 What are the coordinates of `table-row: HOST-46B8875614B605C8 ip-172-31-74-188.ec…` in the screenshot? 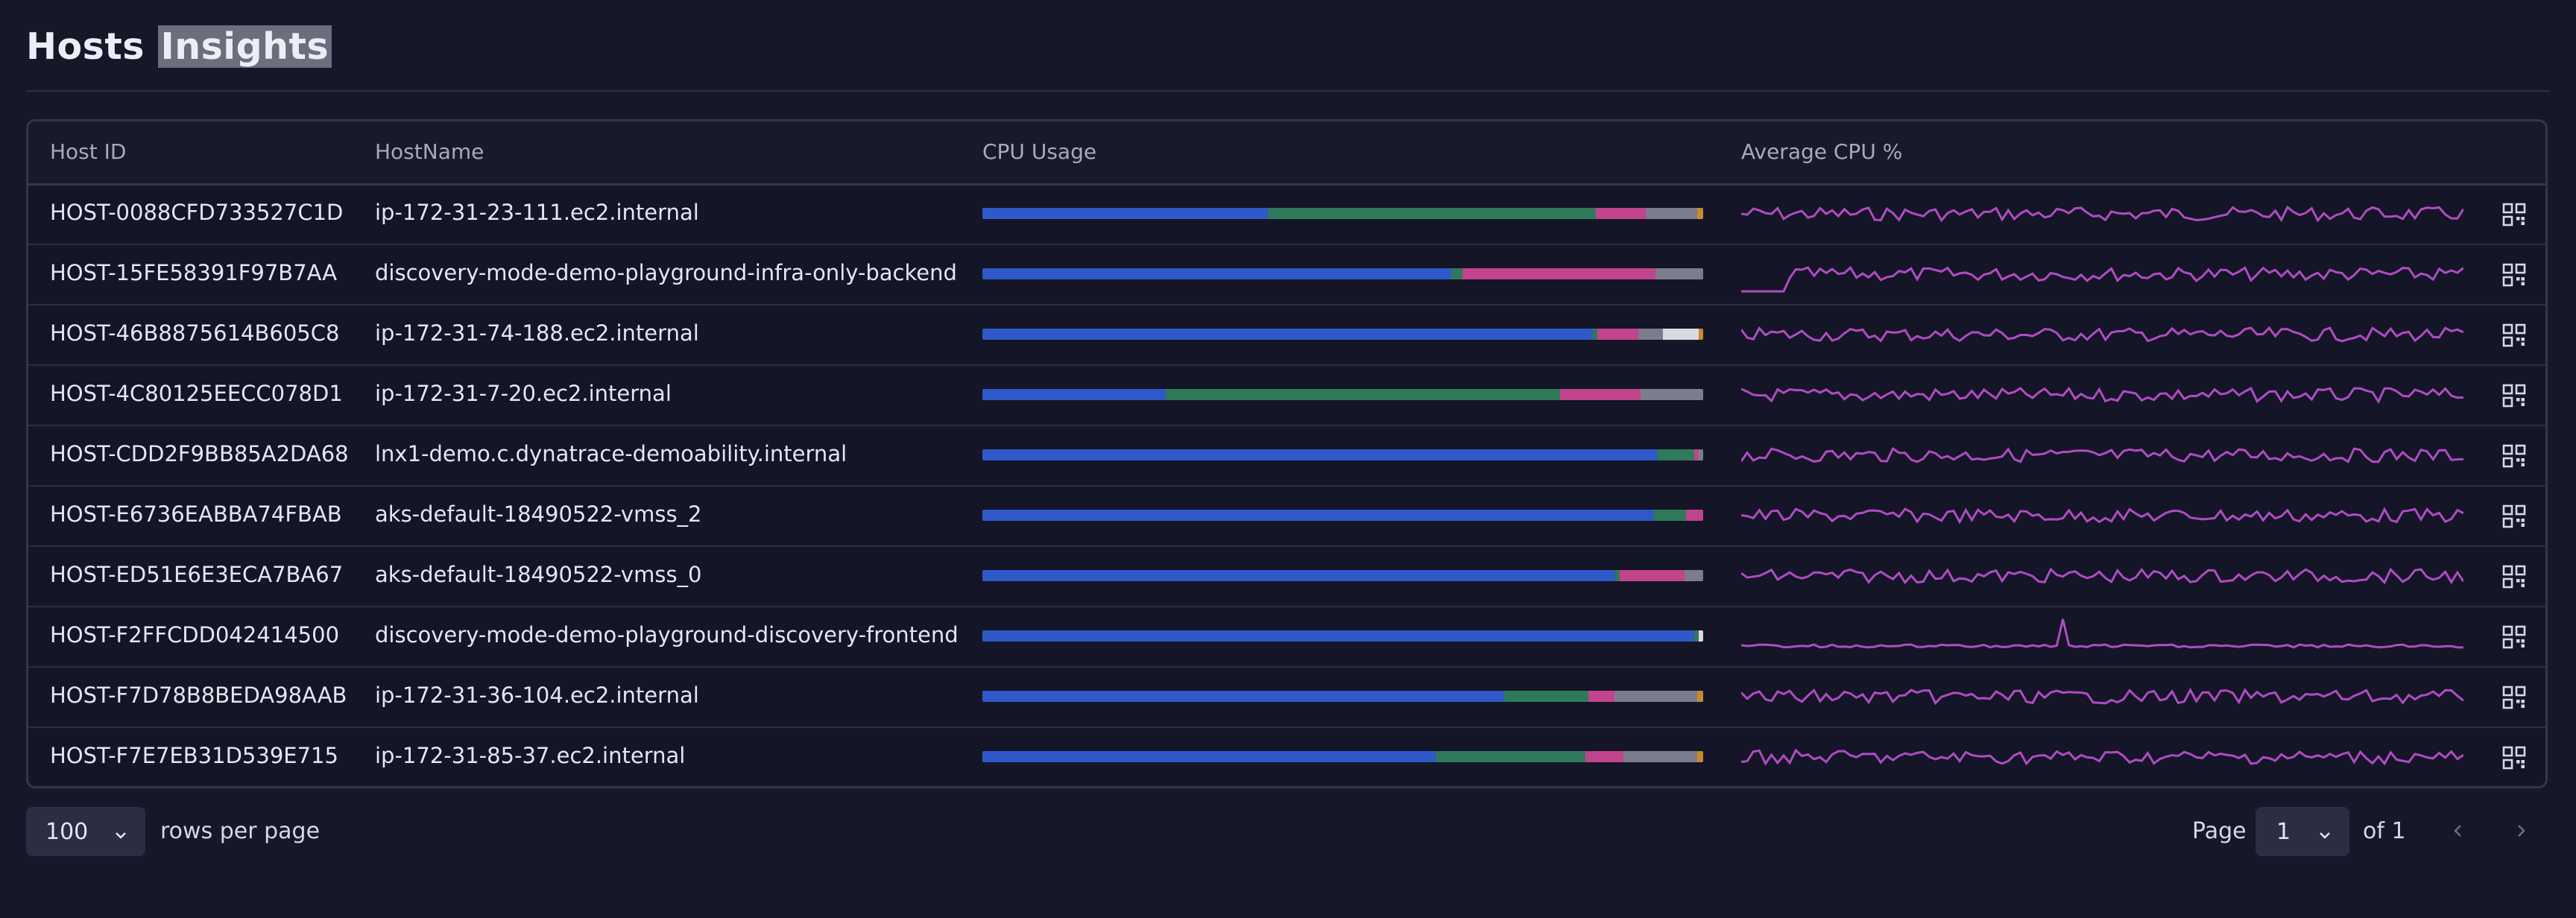 It's located at (1286, 335).